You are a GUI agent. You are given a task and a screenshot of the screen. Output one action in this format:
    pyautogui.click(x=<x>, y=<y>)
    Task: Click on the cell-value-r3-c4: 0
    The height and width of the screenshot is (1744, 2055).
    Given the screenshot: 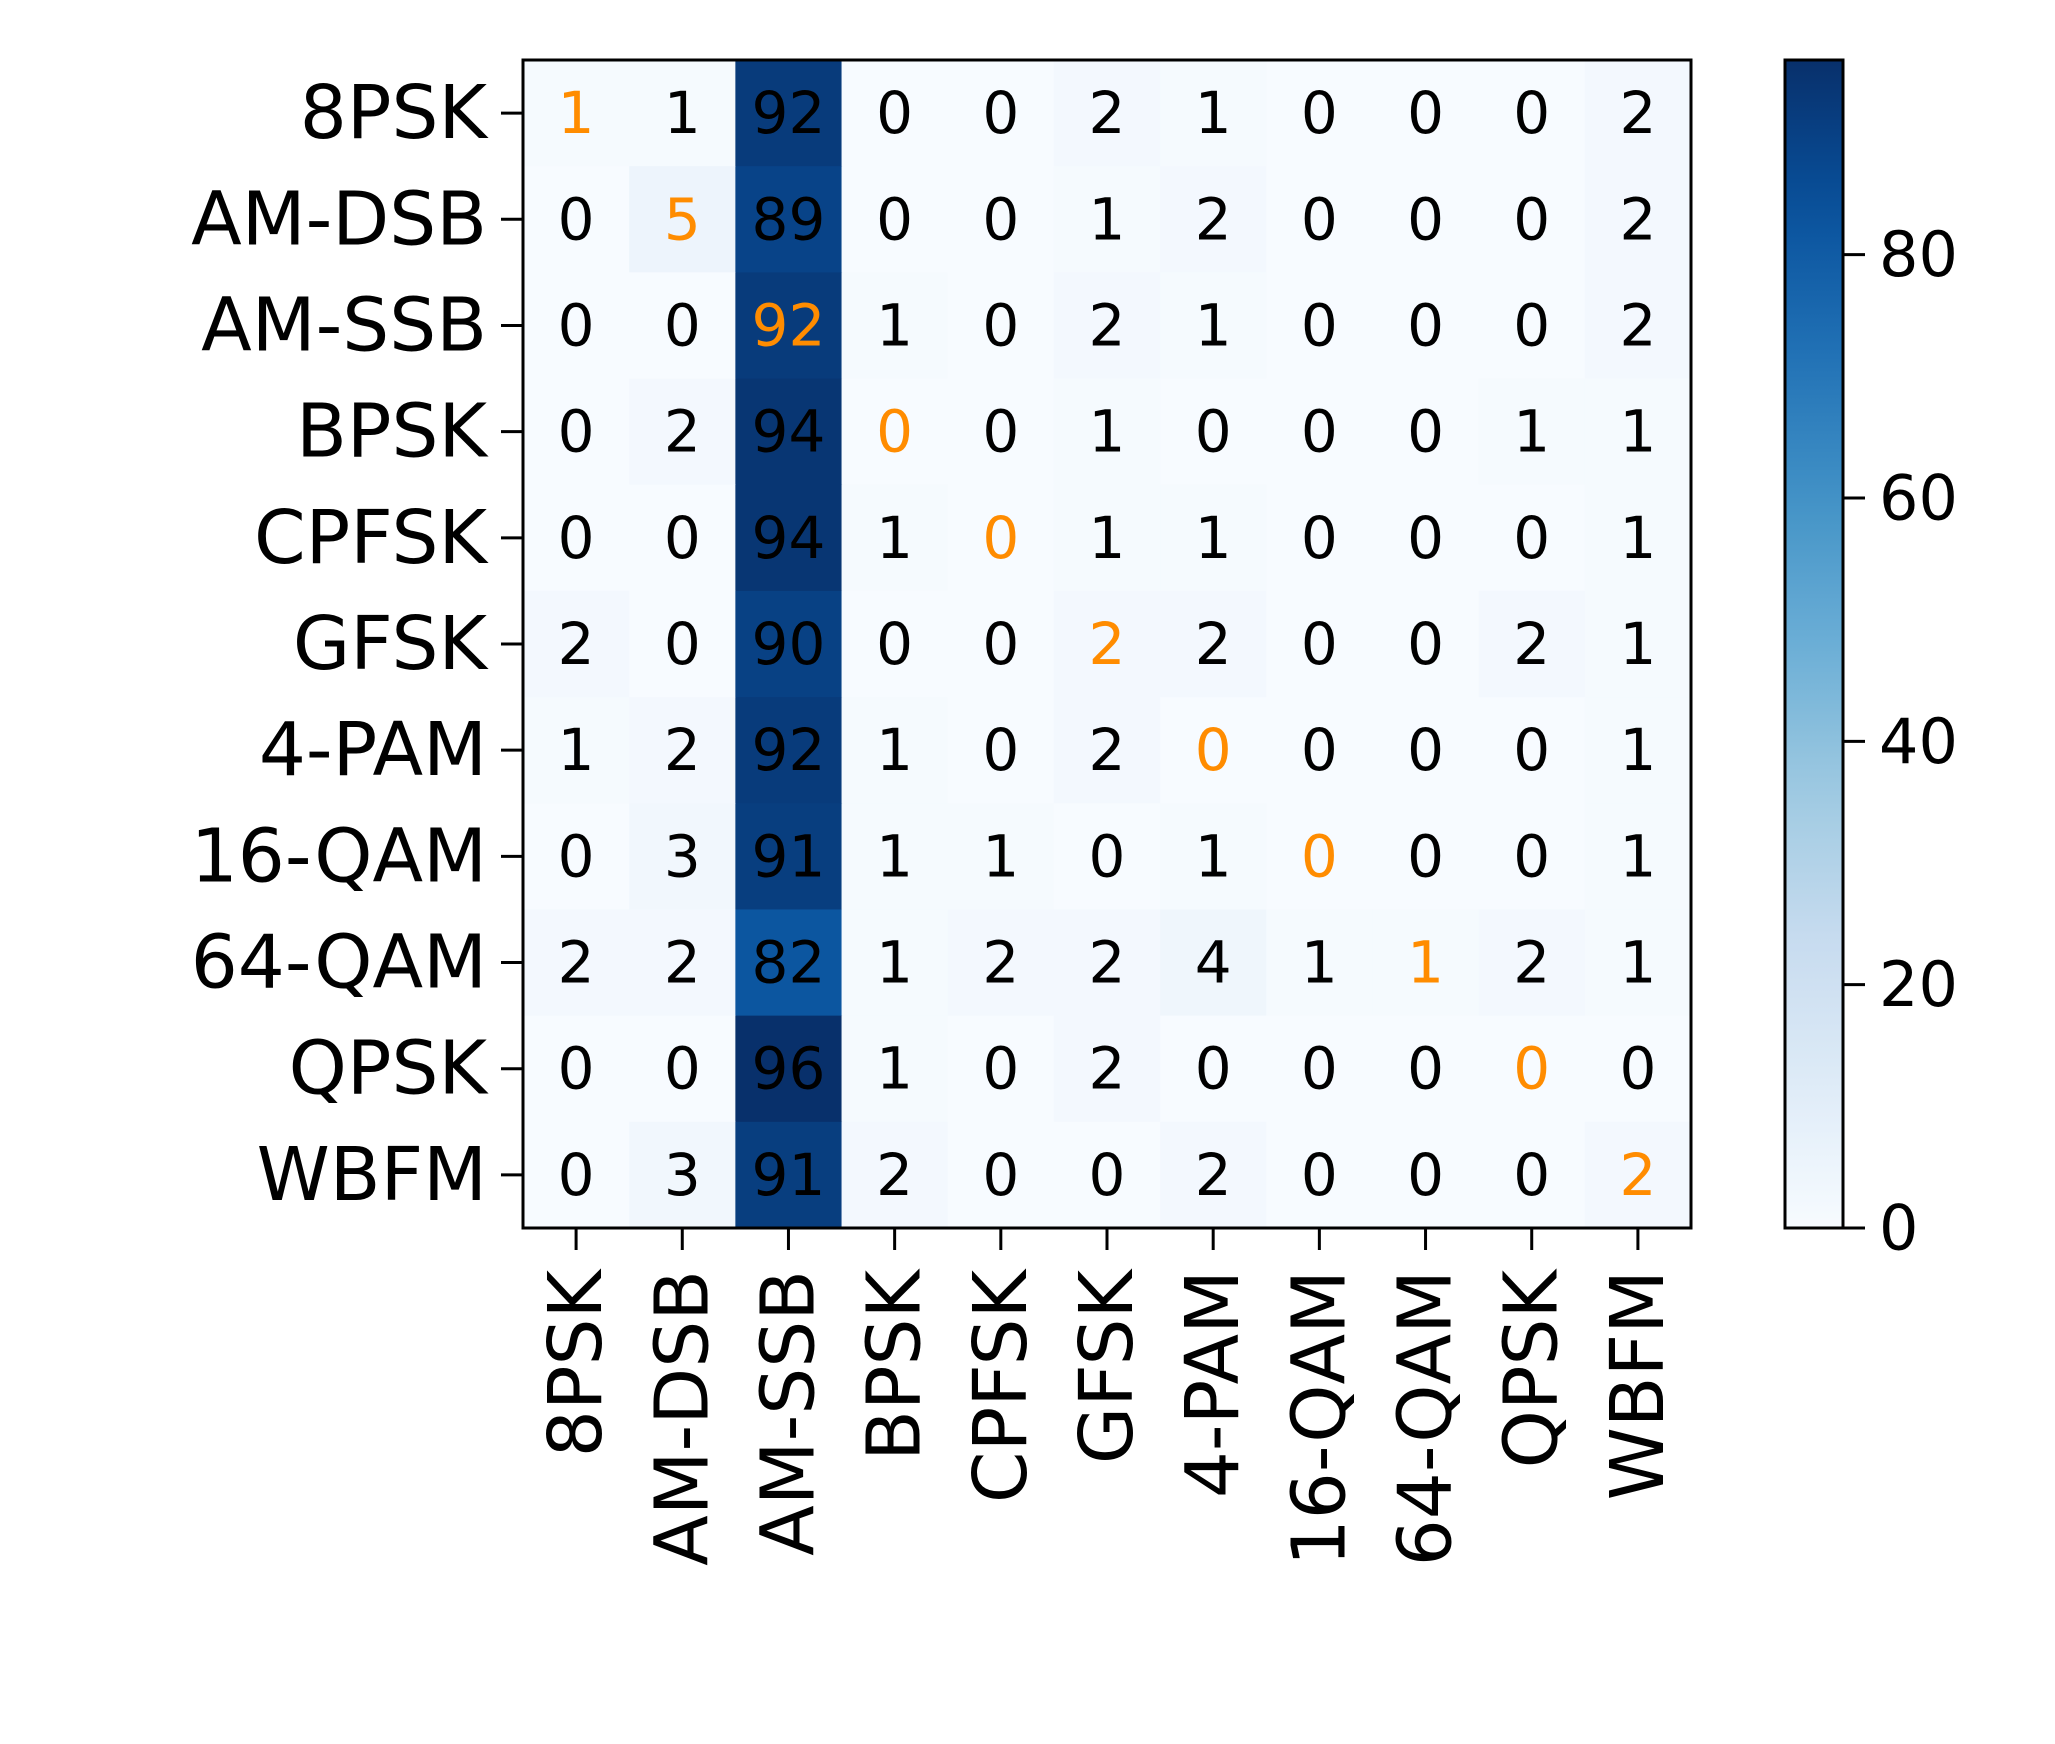 What is the action you would take?
    pyautogui.click(x=1000, y=432)
    